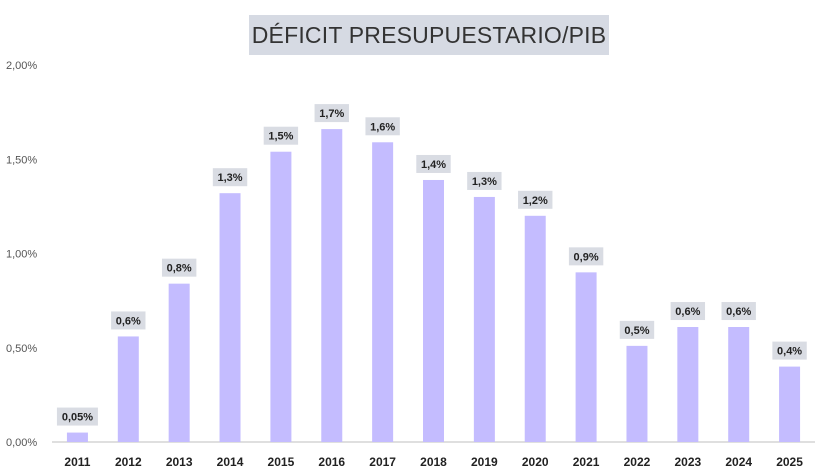 This screenshot has height=476, width=829. Describe the element at coordinates (179, 462) in the screenshot. I see `x-tick-label: 2013` at that location.